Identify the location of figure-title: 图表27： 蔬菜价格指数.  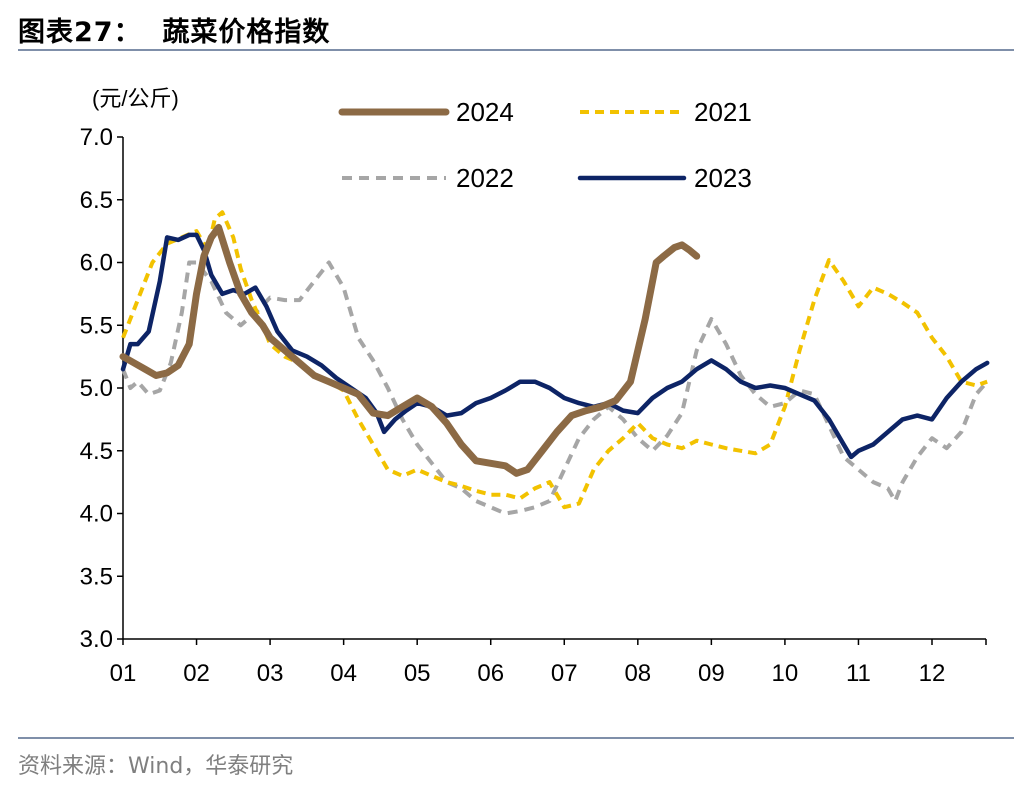
(174, 32).